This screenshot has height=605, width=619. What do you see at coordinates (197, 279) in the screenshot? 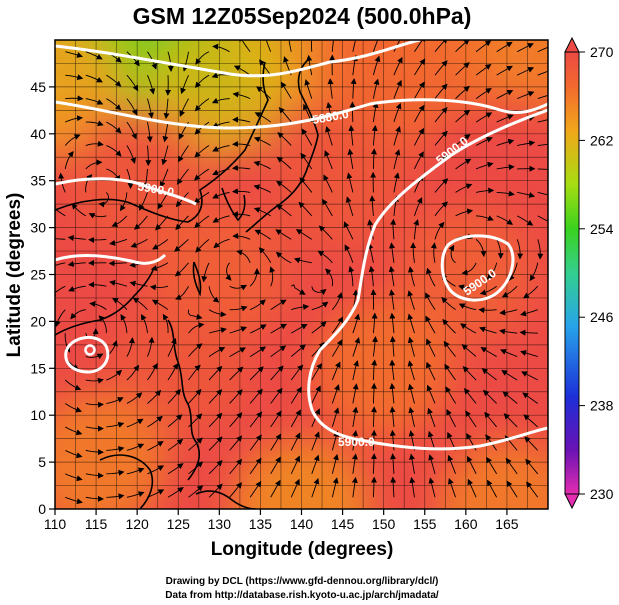
I see `coastline-taiwan` at bounding box center [197, 279].